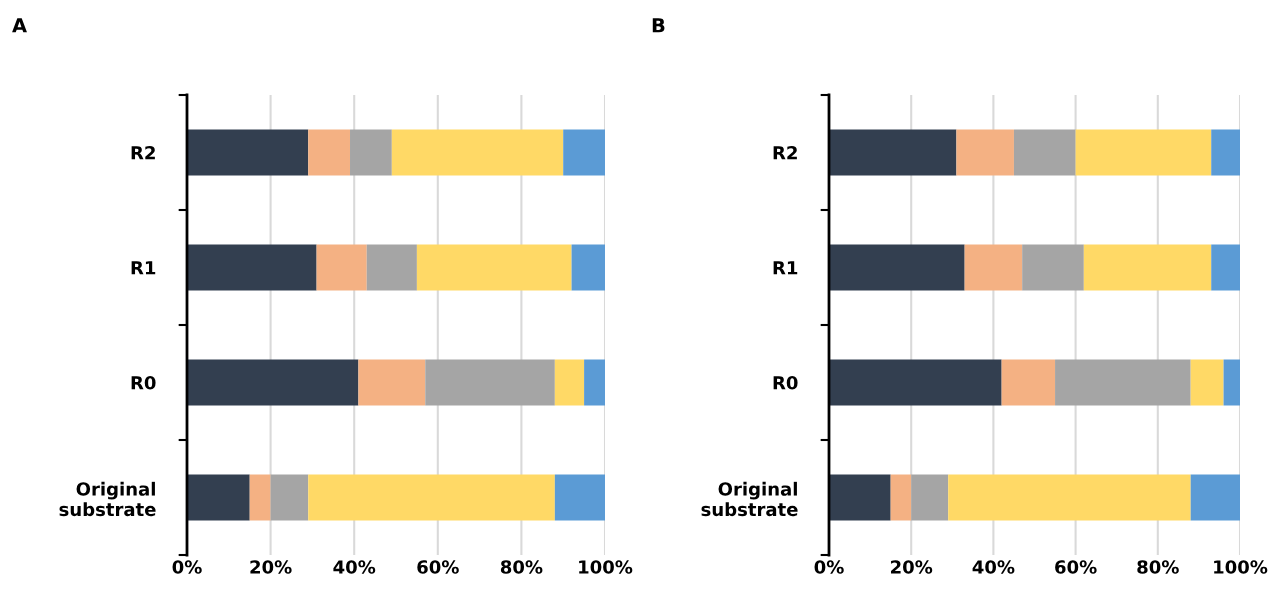  Describe the element at coordinates (658, 25) in the screenshot. I see `text: B` at that location.